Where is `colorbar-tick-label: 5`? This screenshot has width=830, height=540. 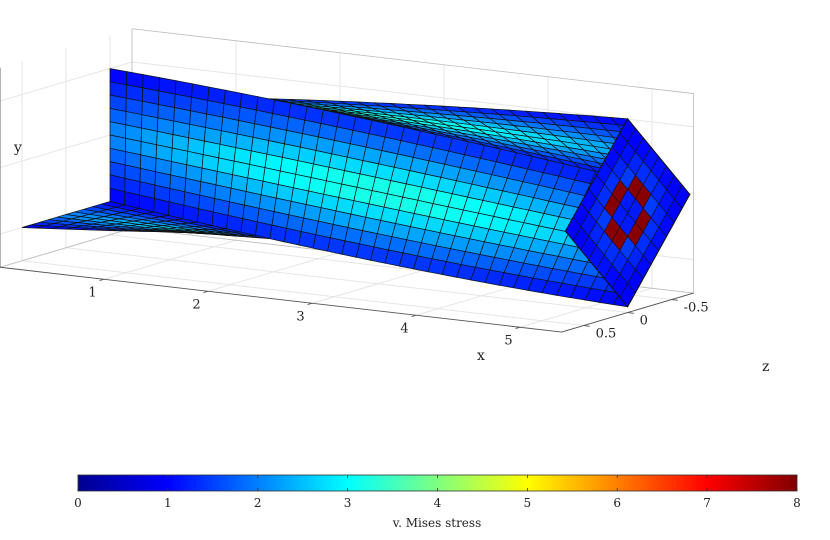
colorbar-tick-label: 5 is located at coordinates (528, 503).